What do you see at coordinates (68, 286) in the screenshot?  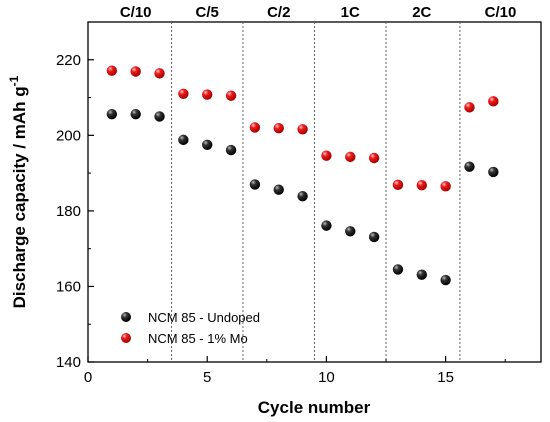 I see `y-tick-label: 160` at bounding box center [68, 286].